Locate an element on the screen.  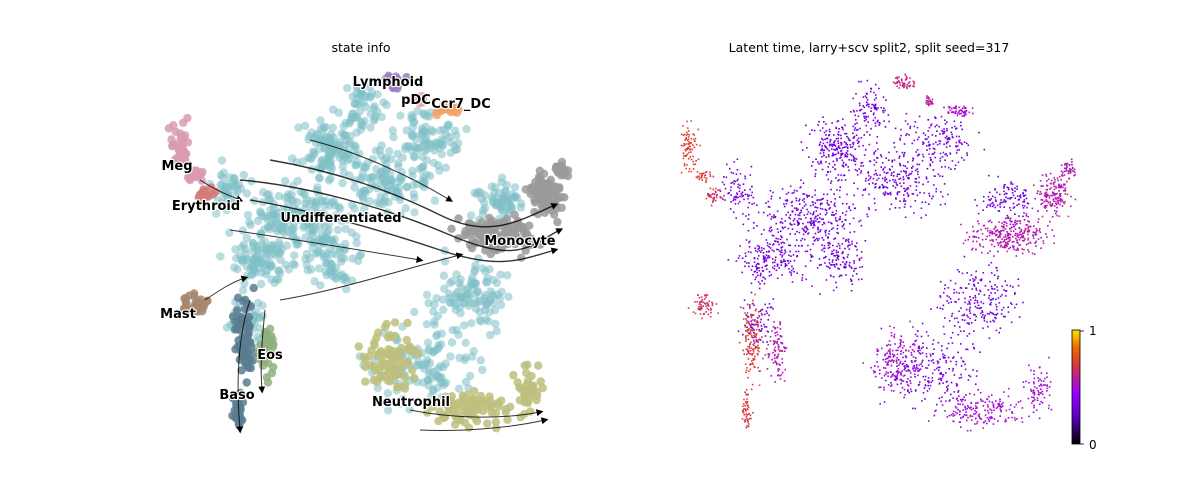
cluster-label-undifferentiated: Undifferentiated is located at coordinates (340, 218).